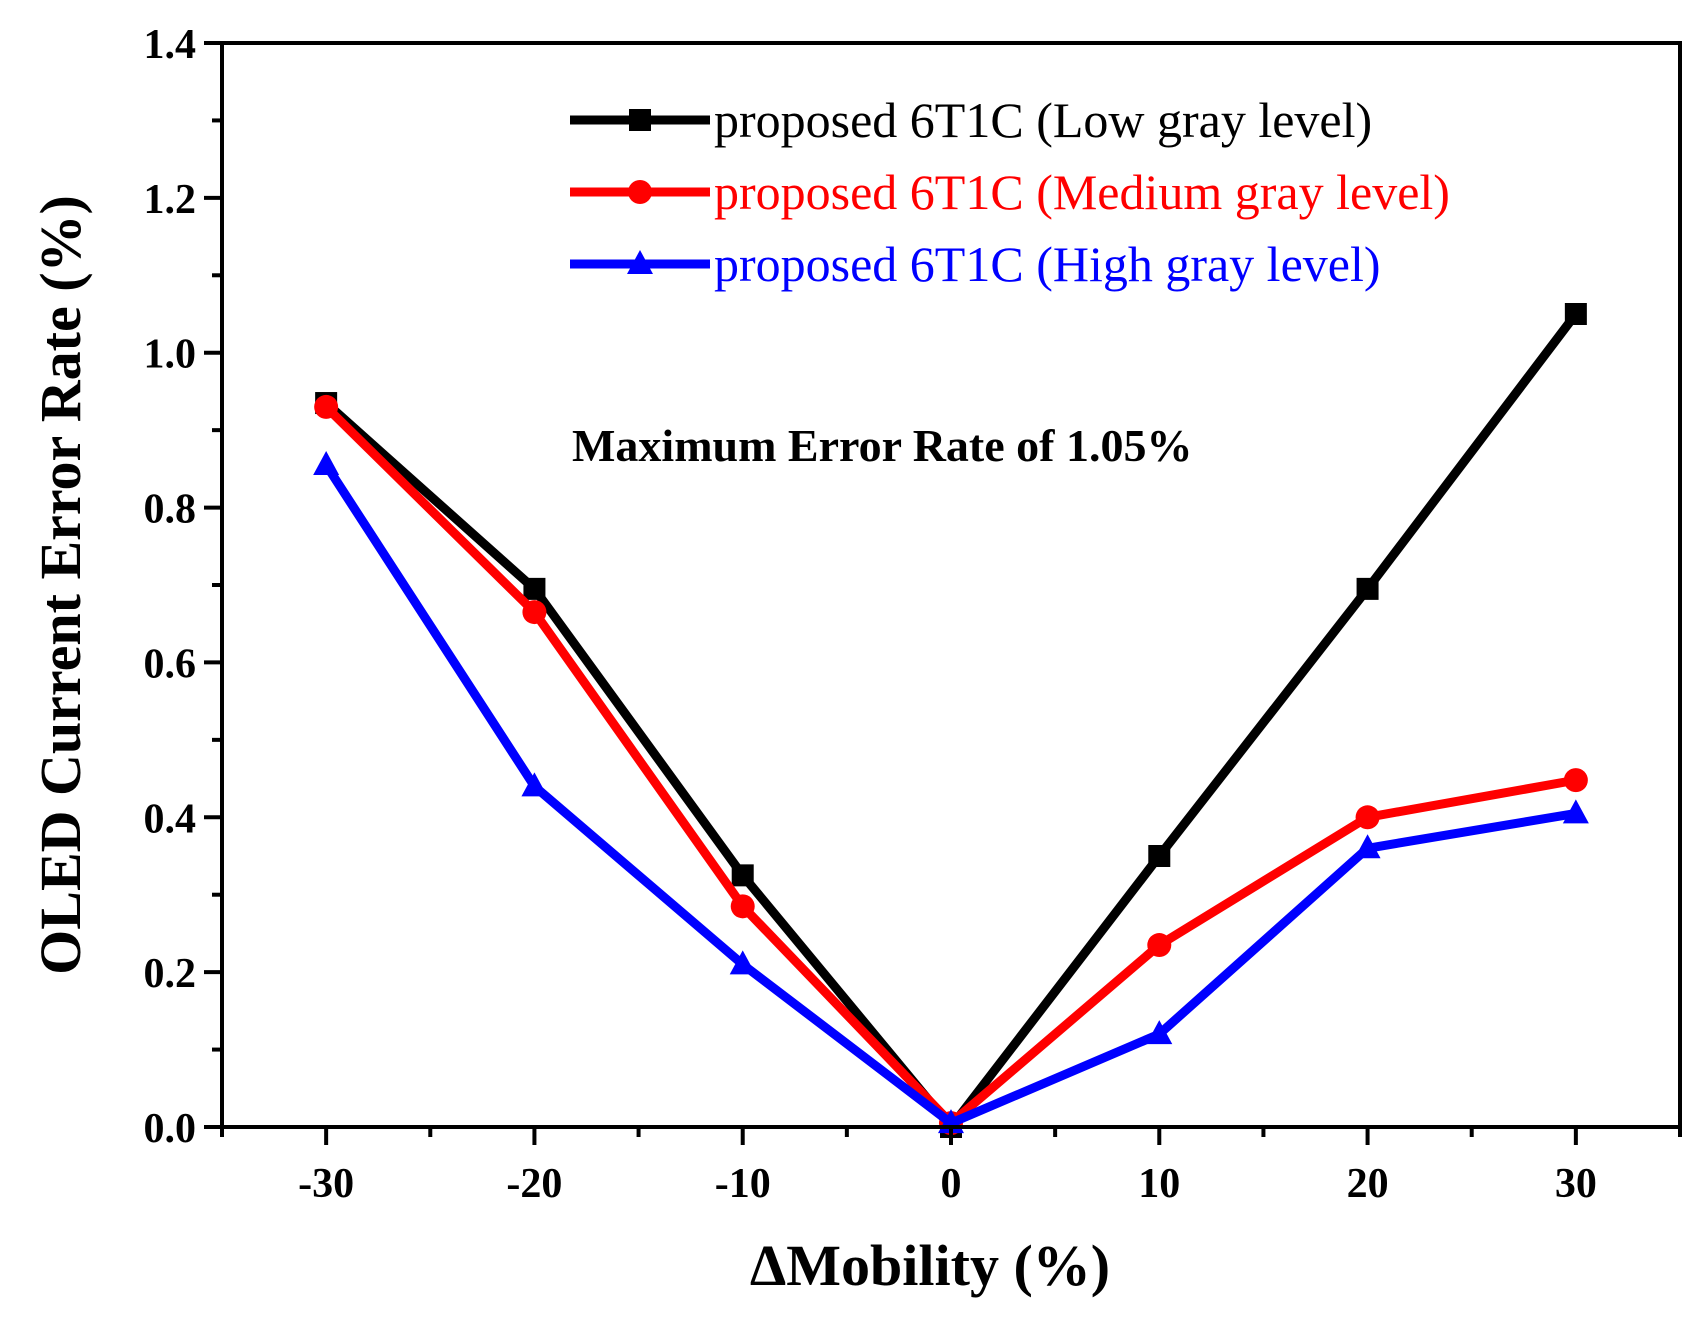 The width and height of the screenshot is (1692, 1322). What do you see at coordinates (326, 1184) in the screenshot?
I see `x-tick-label: -30` at bounding box center [326, 1184].